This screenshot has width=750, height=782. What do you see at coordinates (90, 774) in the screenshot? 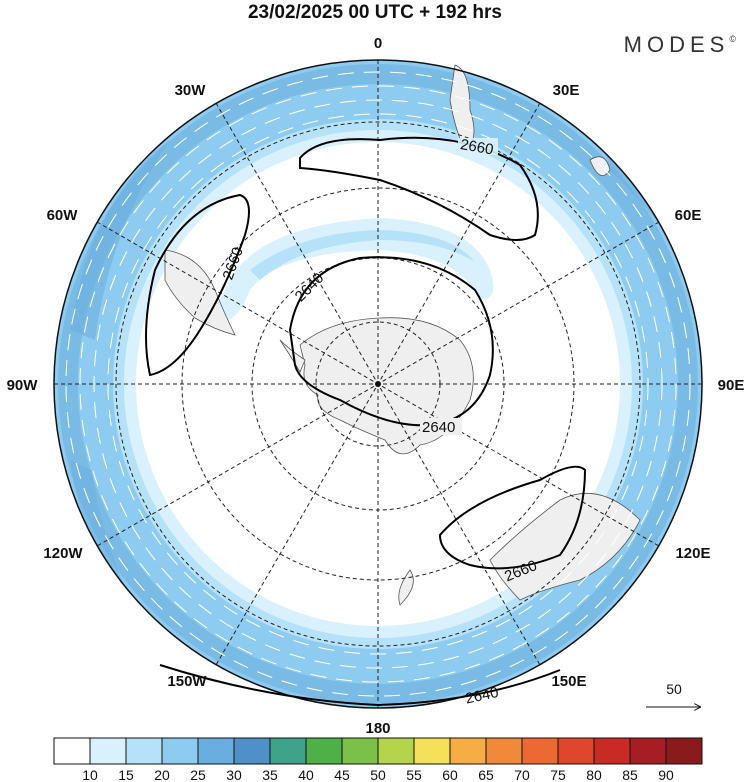
I see `colorbar-label: 10` at bounding box center [90, 774].